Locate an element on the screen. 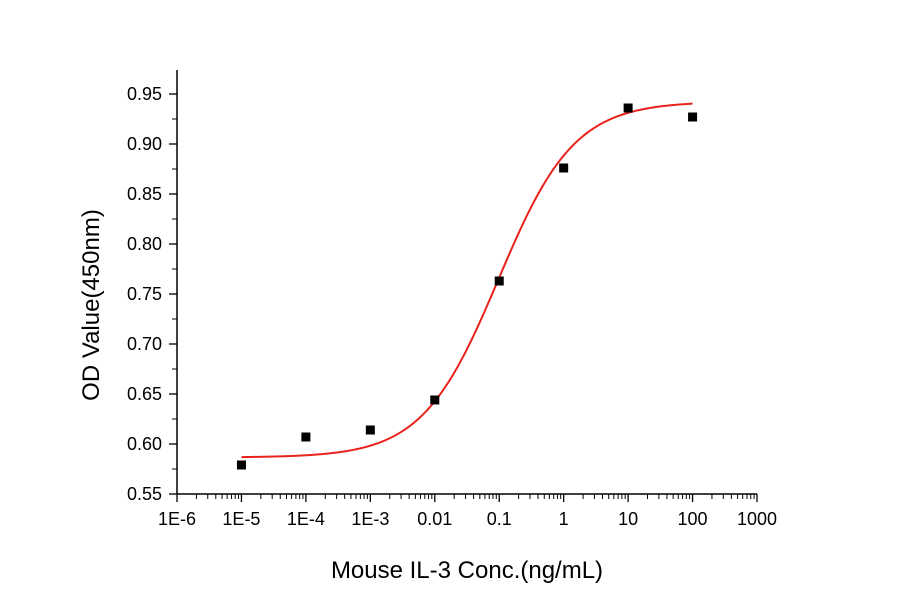 The image size is (900, 594). x-axis-ticks: 1E-6 1E-5 1E-4 1E-3 0.01 0.1 1 10 100 1000 is located at coordinates (467, 511).